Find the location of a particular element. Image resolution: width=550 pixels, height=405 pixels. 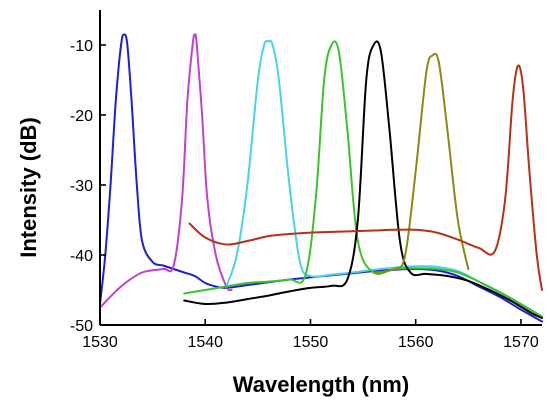

x-tick-label: 1550 is located at coordinates (311, 342).